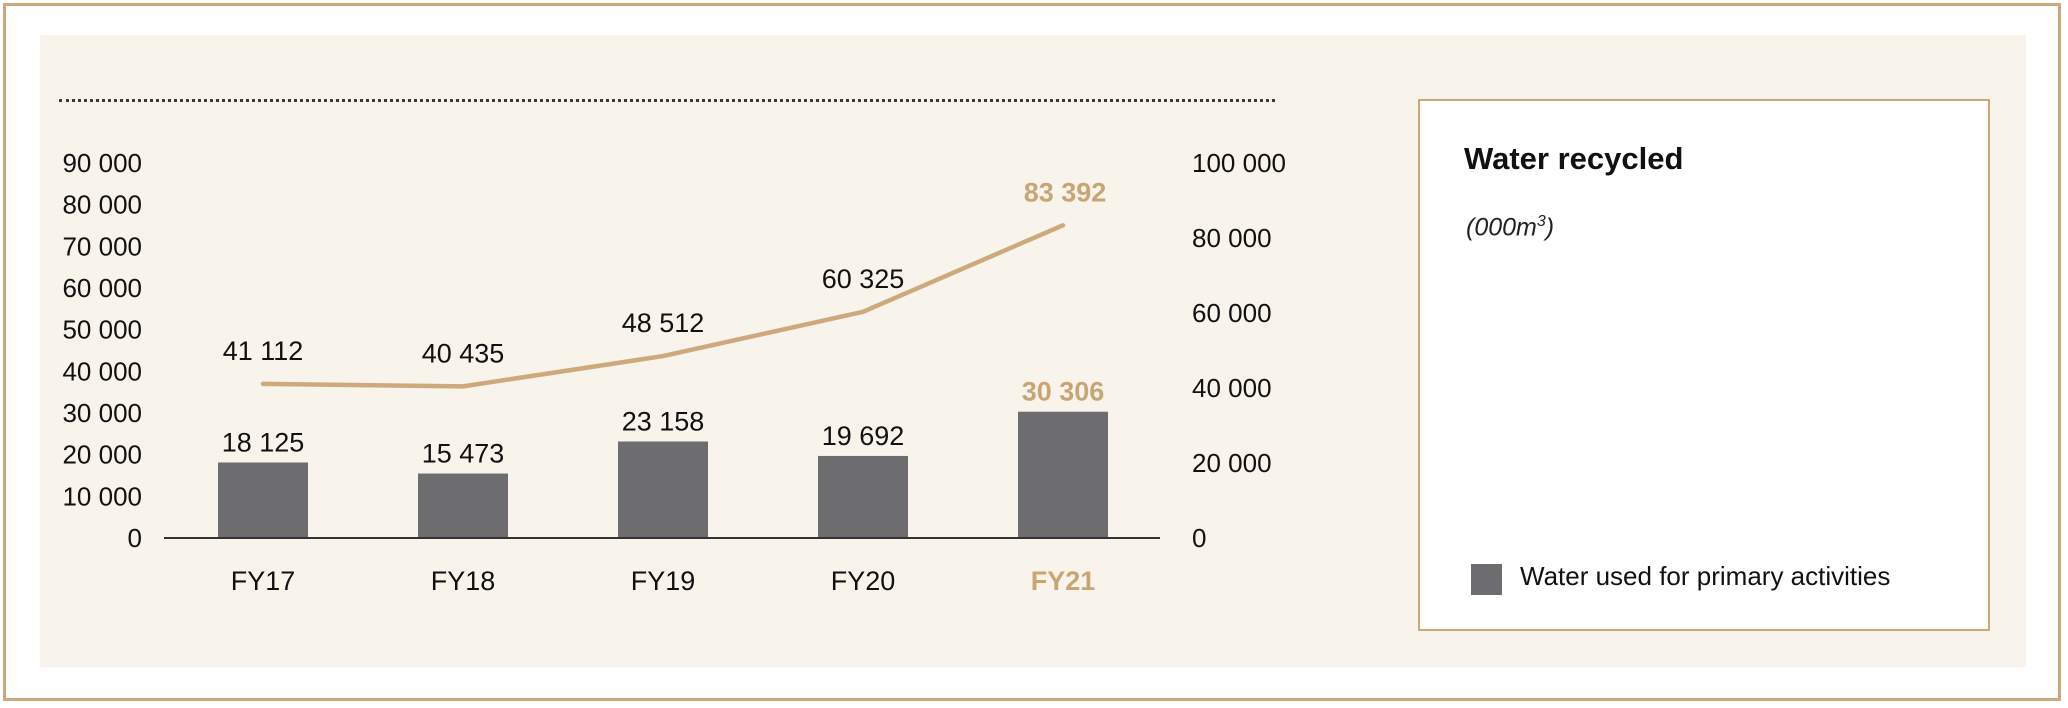  I want to click on legend-swatch-bar, so click(1486, 579).